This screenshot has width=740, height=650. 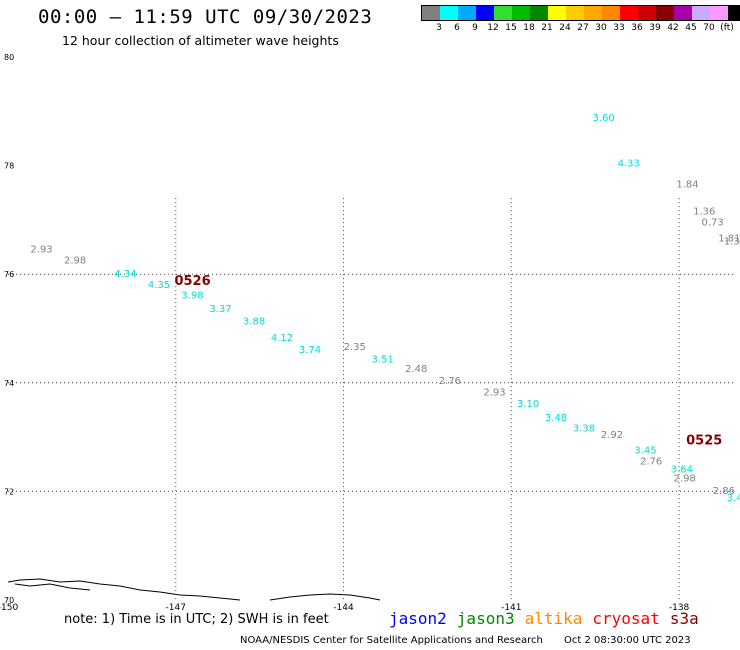 What do you see at coordinates (176, 608) in the screenshot?
I see `x-tick-label: -147` at bounding box center [176, 608].